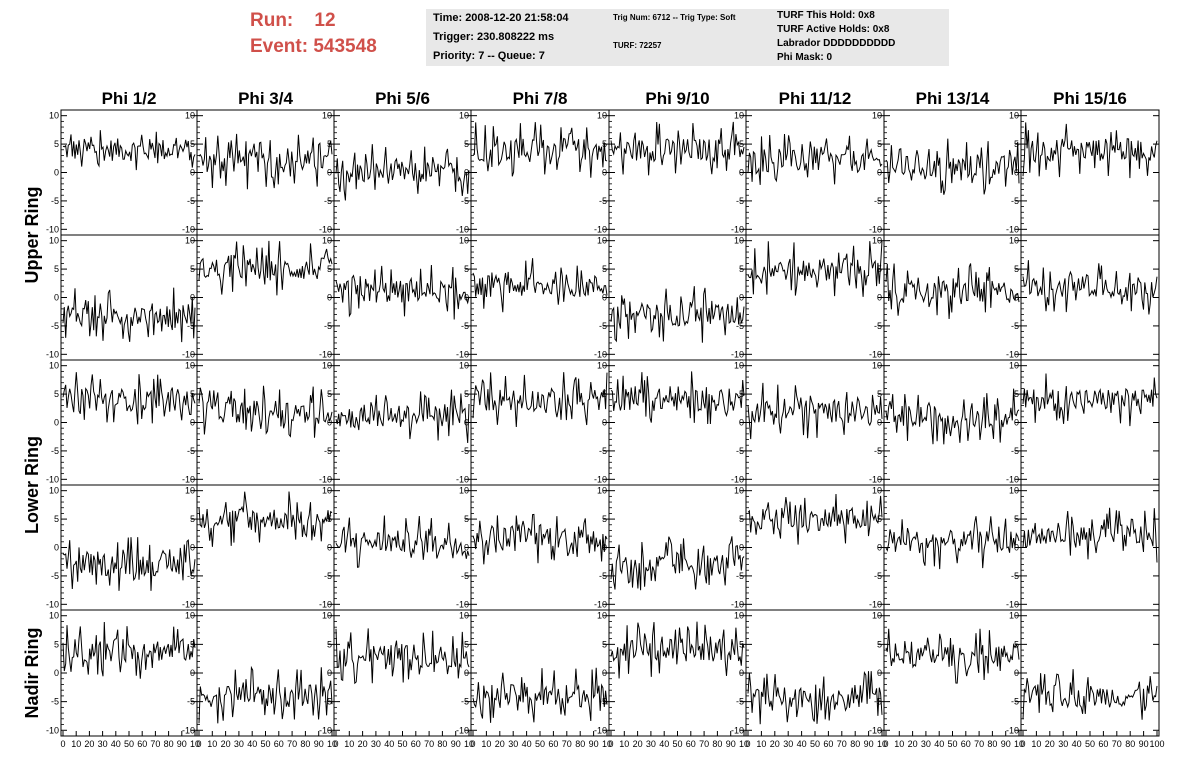 This screenshot has height=772, width=1196. I want to click on column-label: Phi 7/8, so click(540, 98).